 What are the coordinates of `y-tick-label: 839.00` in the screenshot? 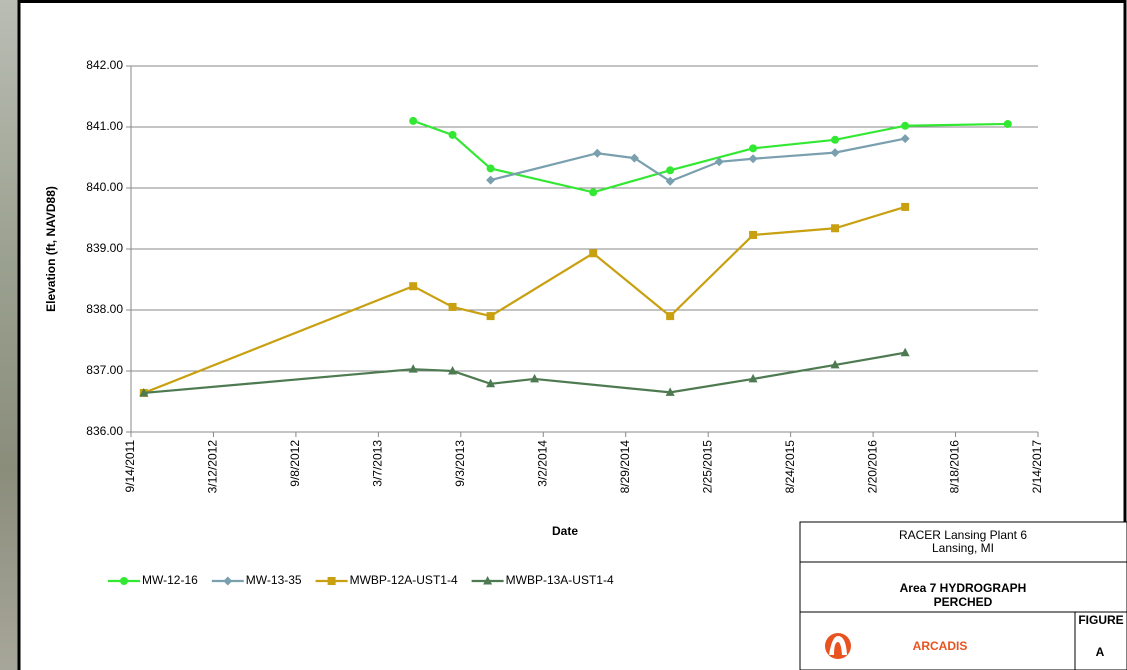 It's located at (104, 248).